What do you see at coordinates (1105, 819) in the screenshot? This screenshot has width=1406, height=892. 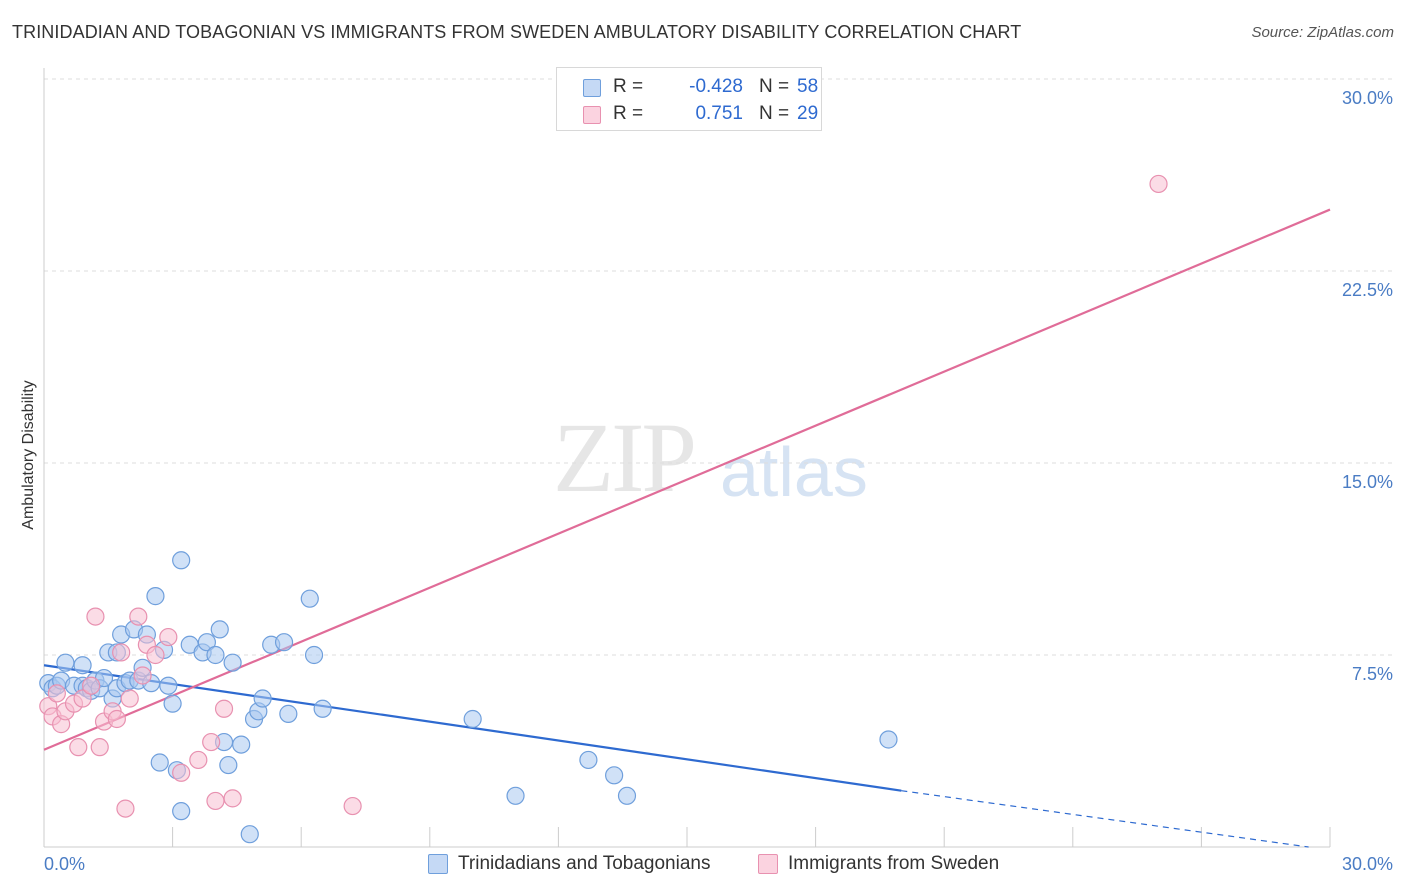 I see `trend-line-trinidadians-extension` at bounding box center [1105, 819].